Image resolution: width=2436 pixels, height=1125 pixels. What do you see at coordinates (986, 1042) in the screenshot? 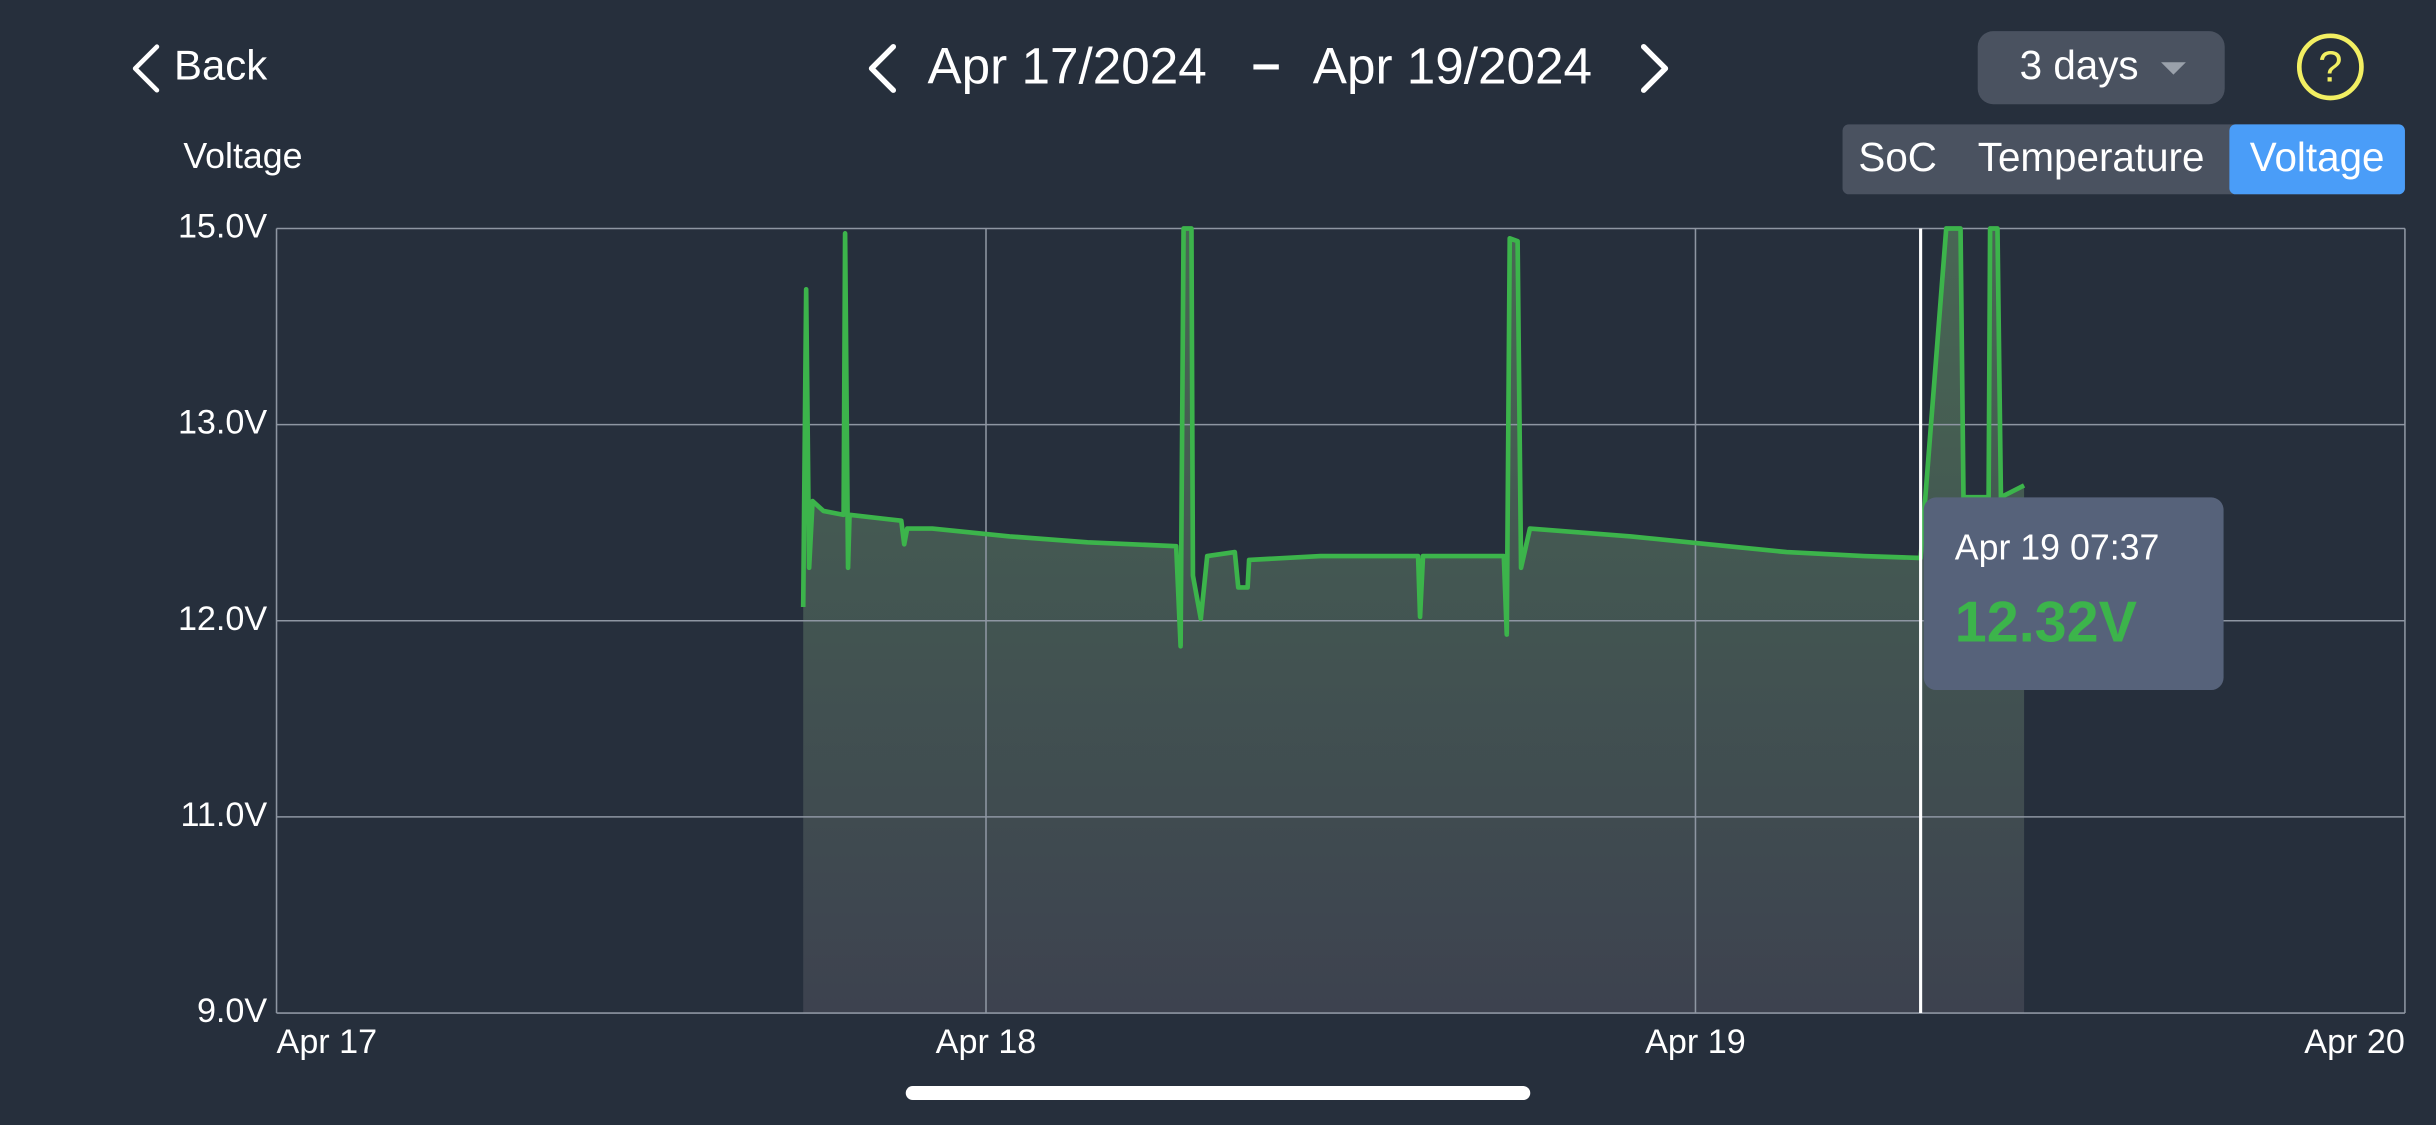
I see `x-tick-label: Apr 18` at bounding box center [986, 1042].